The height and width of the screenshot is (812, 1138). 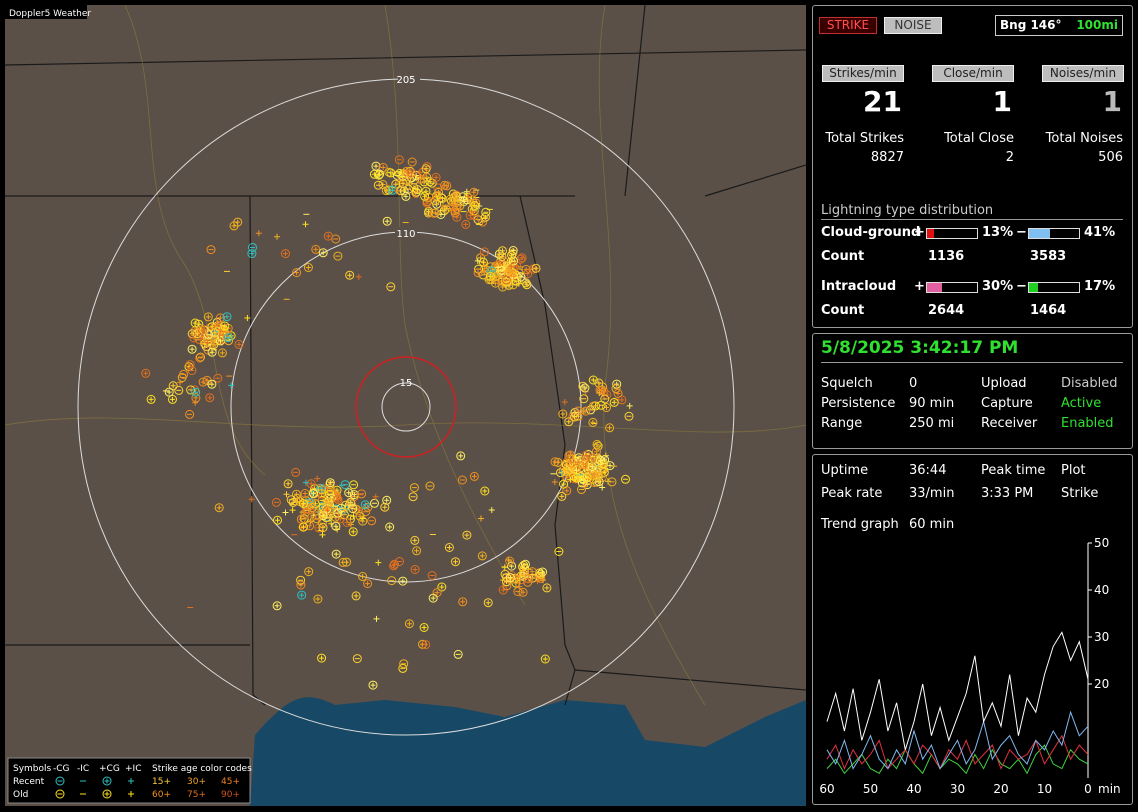 What do you see at coordinates (826, 789) in the screenshot?
I see `x-tick-label: 60` at bounding box center [826, 789].